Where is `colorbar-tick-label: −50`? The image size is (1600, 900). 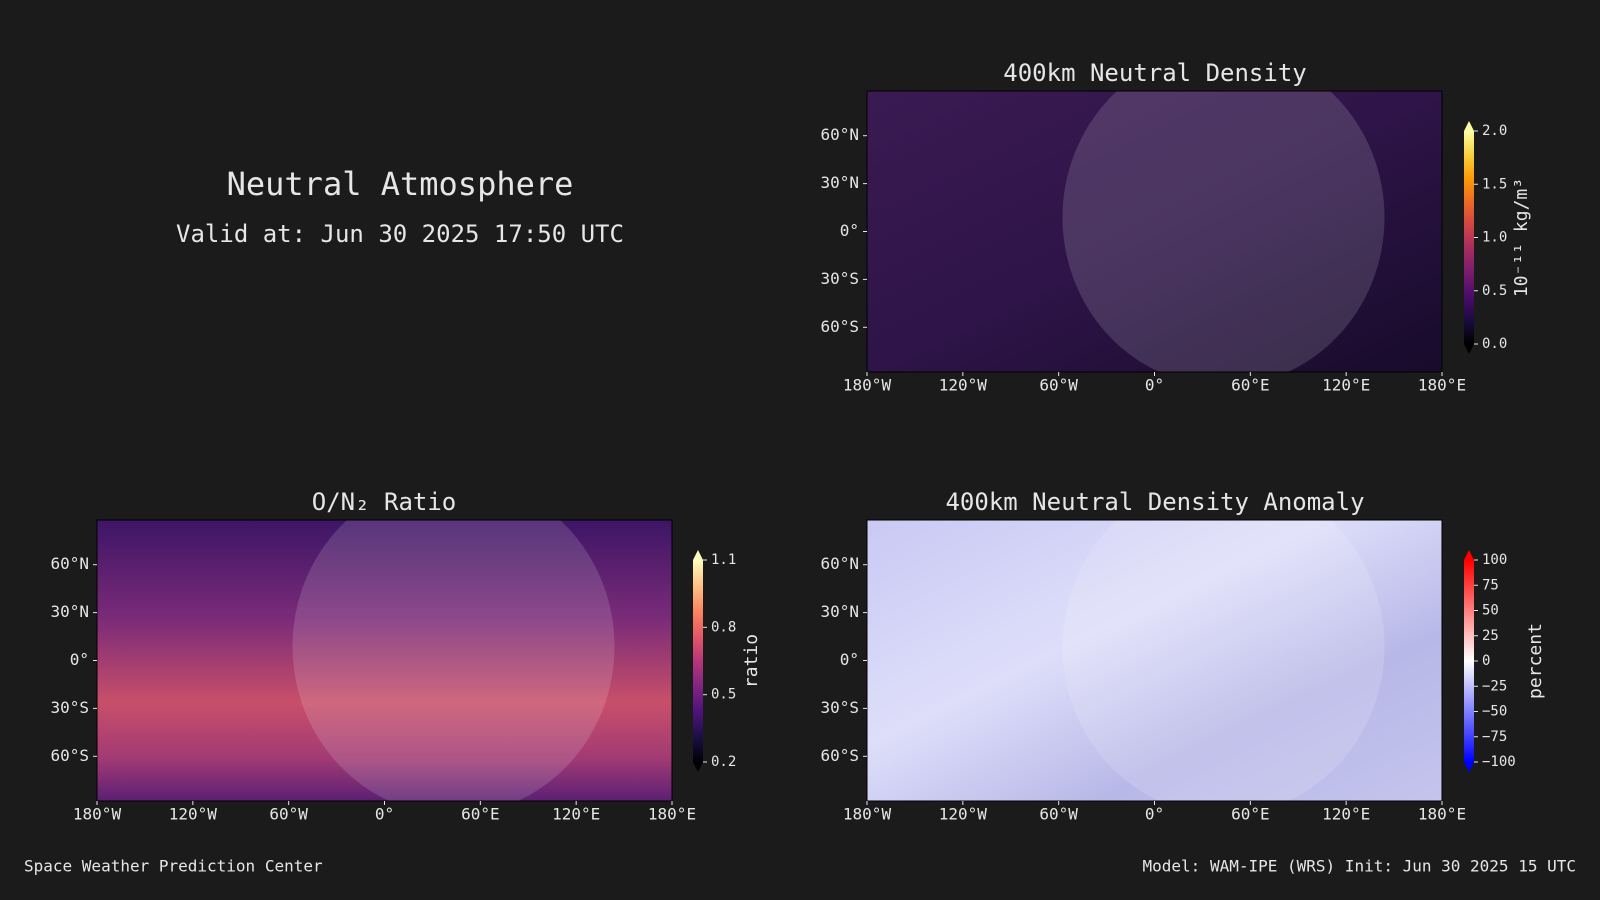 colorbar-tick-label: −50 is located at coordinates (1494, 712).